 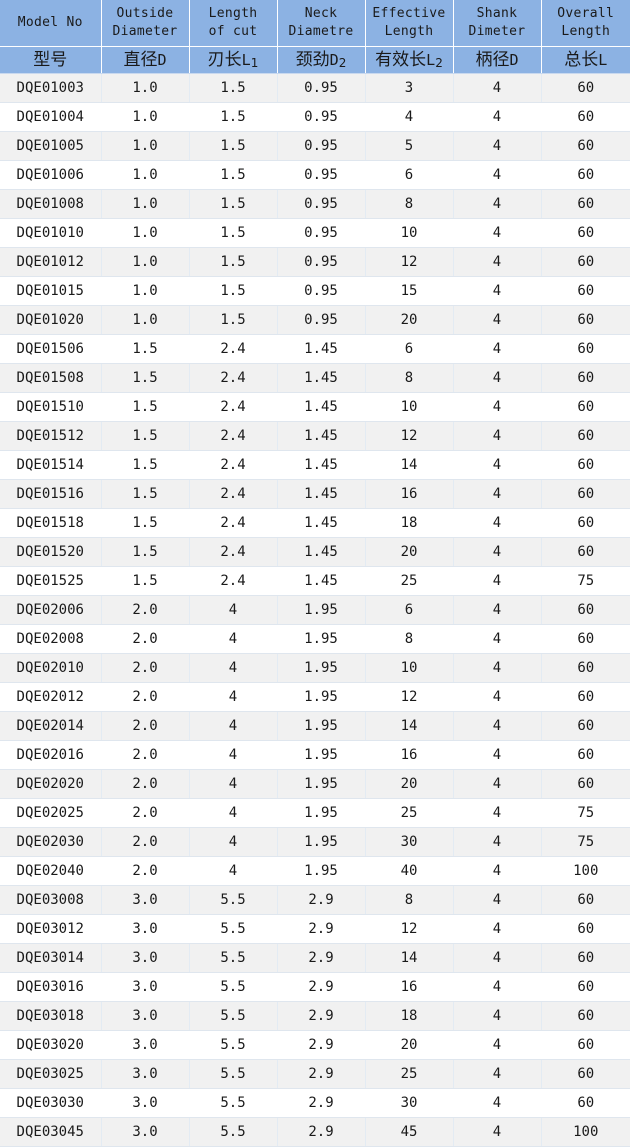 What do you see at coordinates (321, 32) in the screenshot?
I see `header-en-line: Diametre` at bounding box center [321, 32].